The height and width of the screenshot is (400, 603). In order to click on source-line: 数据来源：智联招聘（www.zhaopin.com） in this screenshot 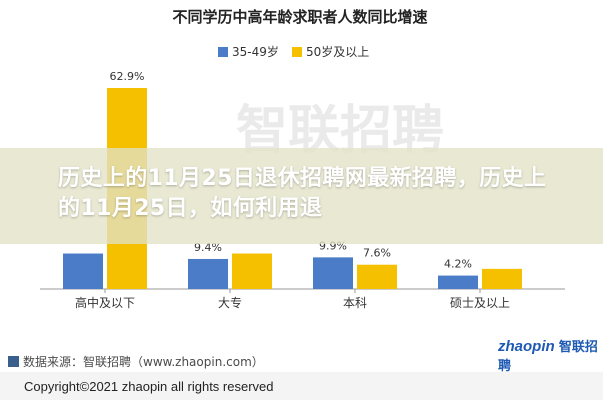, I will do `click(136, 361)`.